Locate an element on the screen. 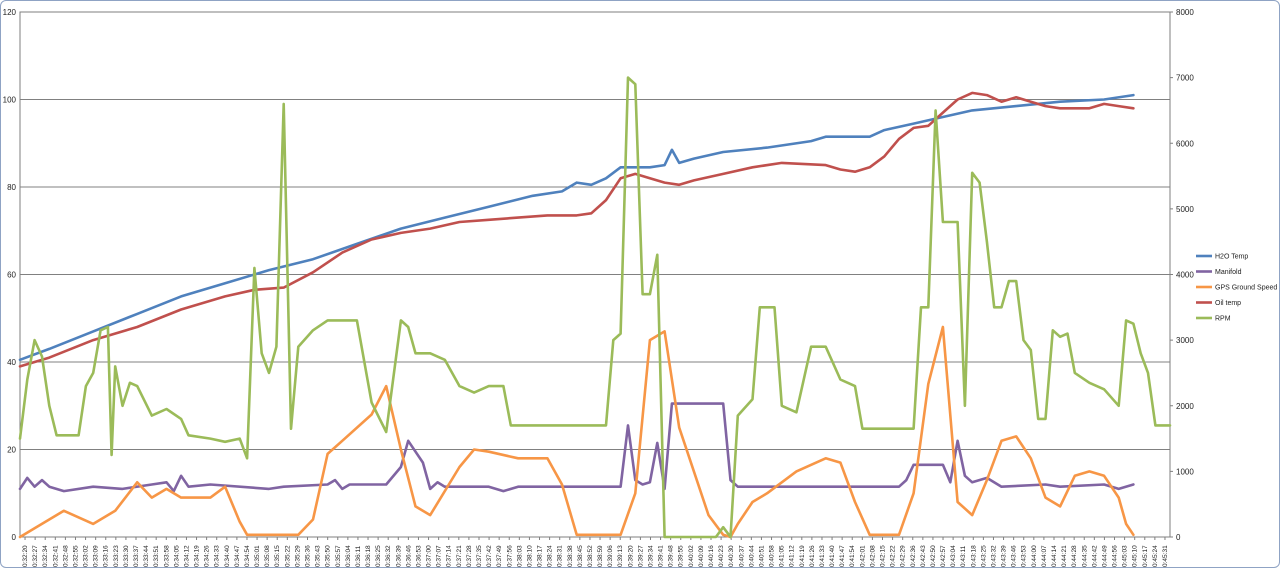 This screenshot has width=1280, height=568. x-tick-label: 0:36:11 is located at coordinates (358, 556).